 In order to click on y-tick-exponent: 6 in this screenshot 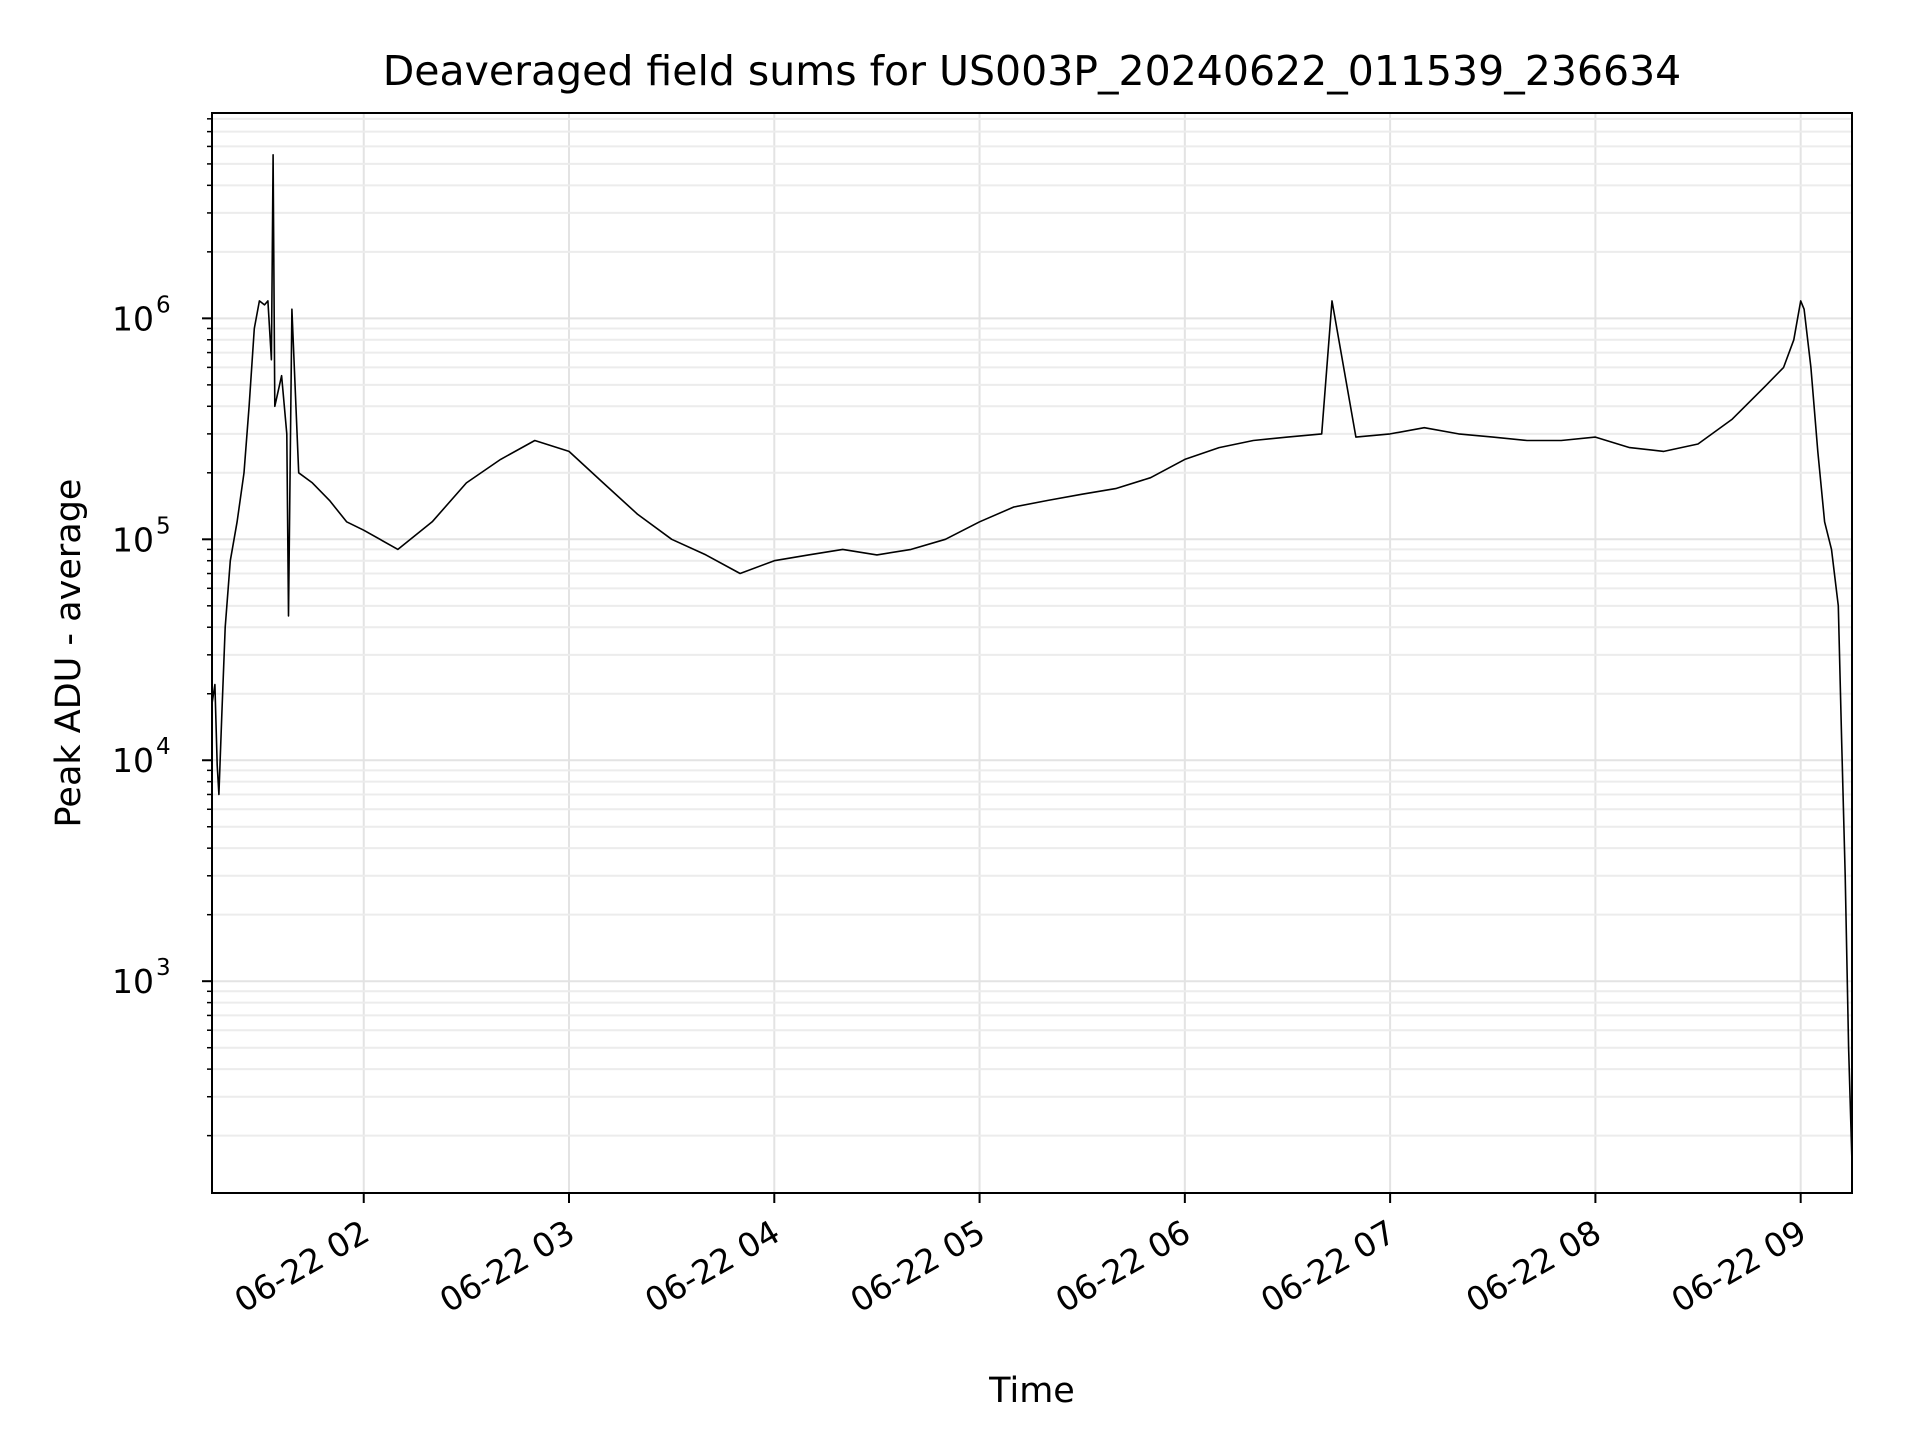, I will do `click(163, 305)`.